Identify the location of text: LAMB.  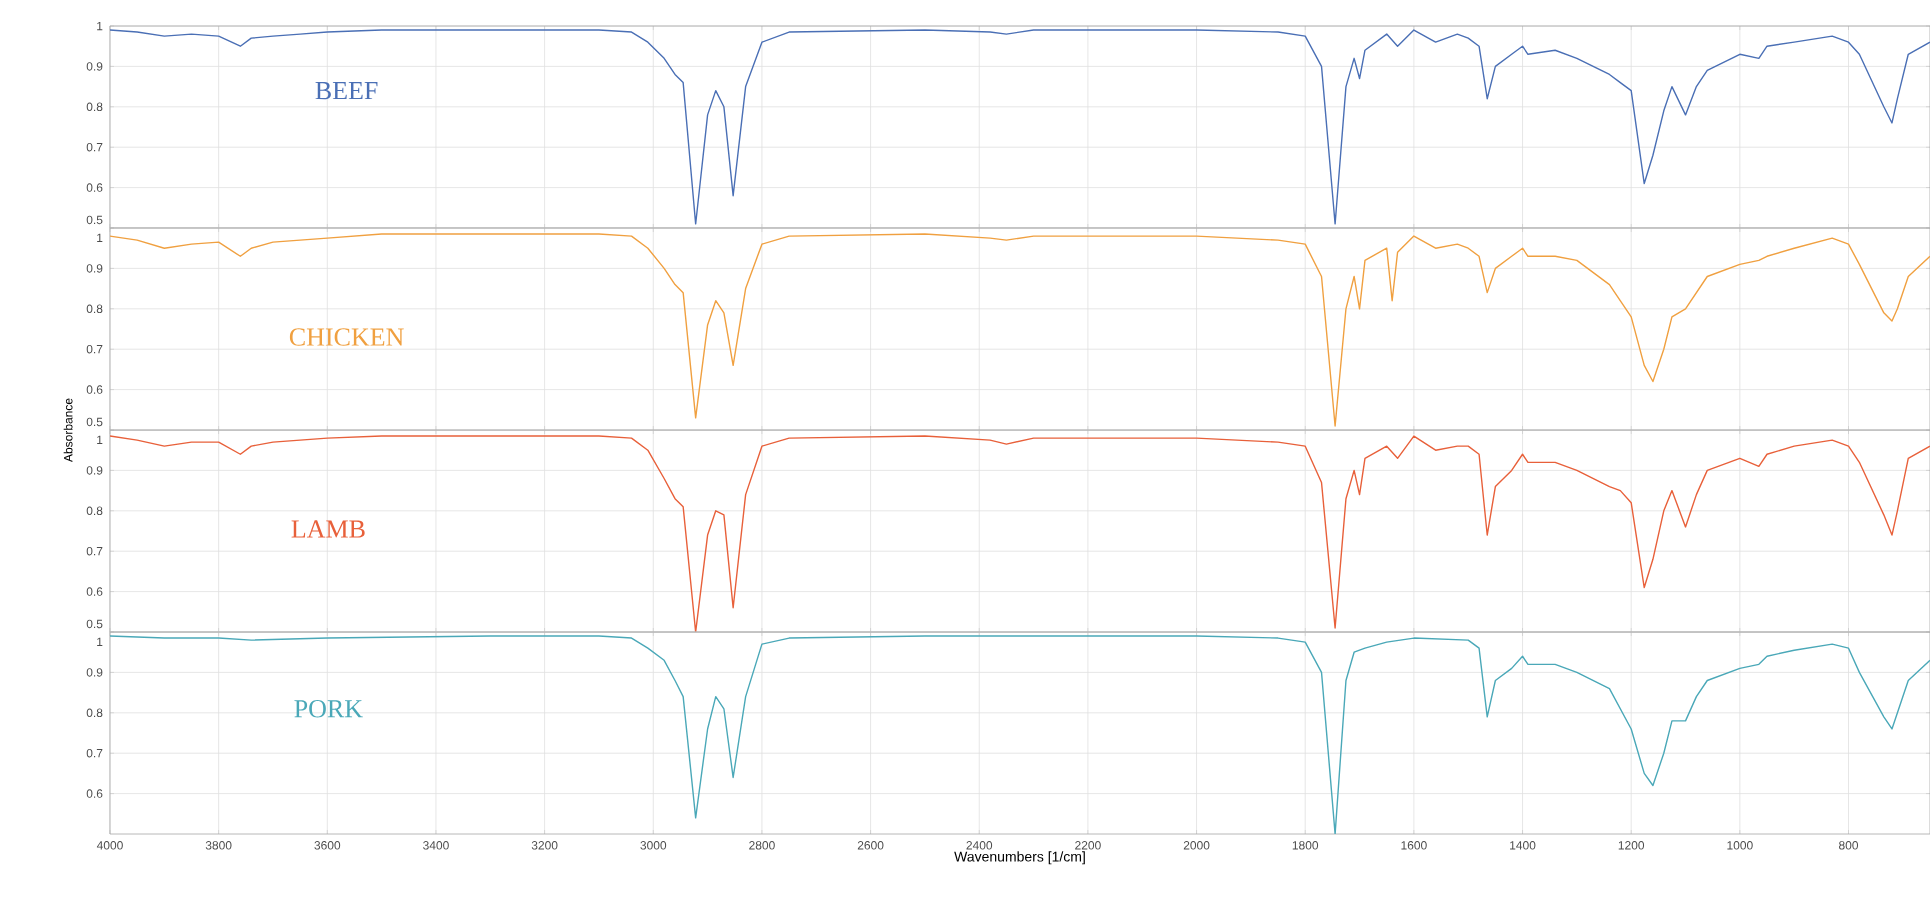
(328, 529).